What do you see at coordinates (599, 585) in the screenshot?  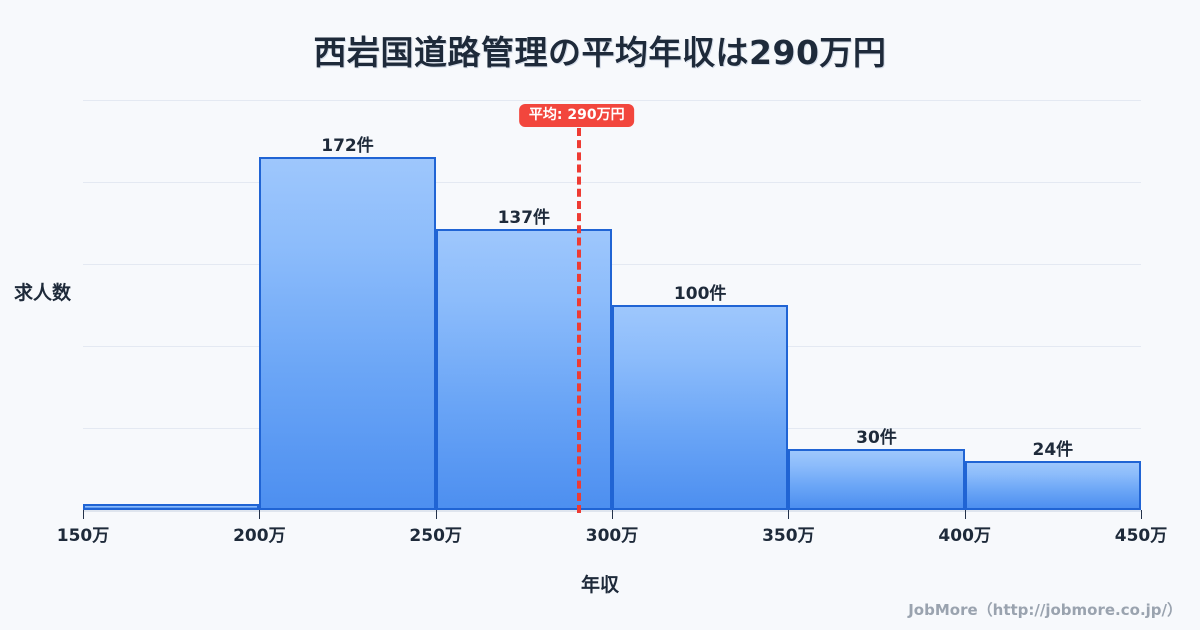 I see `x-axis-title: 年収` at bounding box center [599, 585].